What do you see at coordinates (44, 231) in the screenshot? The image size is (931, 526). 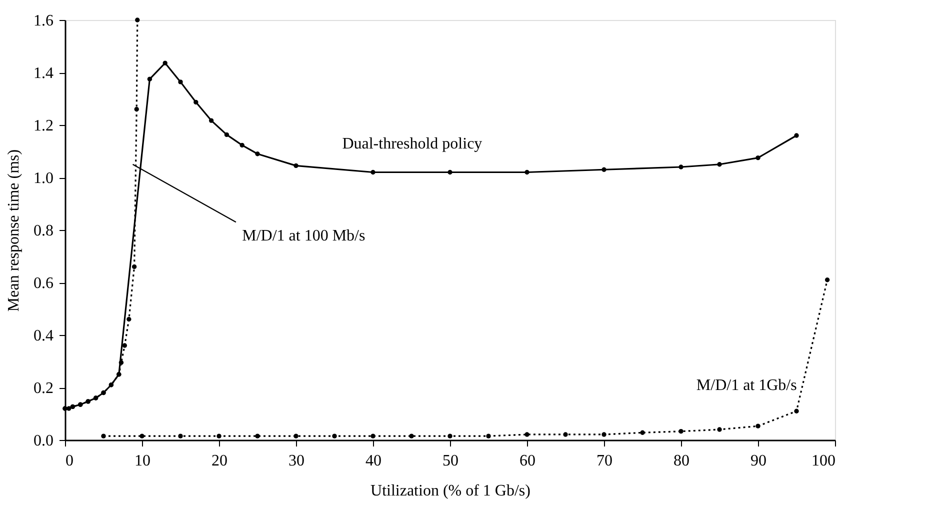 I see `y-tick-label: 0.8` at bounding box center [44, 231].